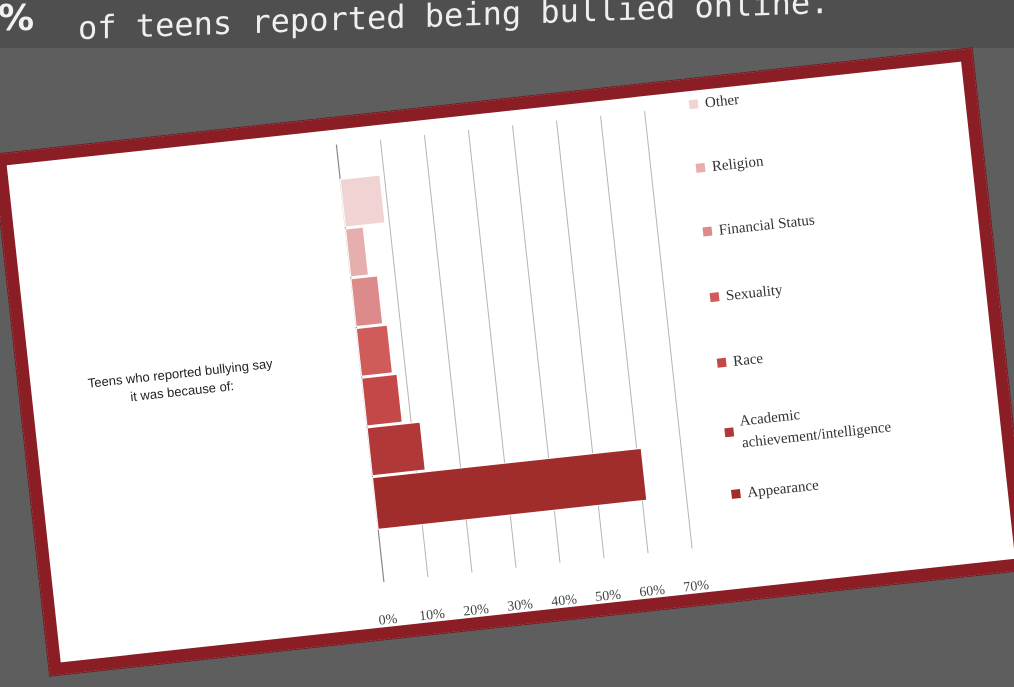 This screenshot has height=687, width=1014. What do you see at coordinates (510, 488) in the screenshot?
I see `bar-appearance` at bounding box center [510, 488].